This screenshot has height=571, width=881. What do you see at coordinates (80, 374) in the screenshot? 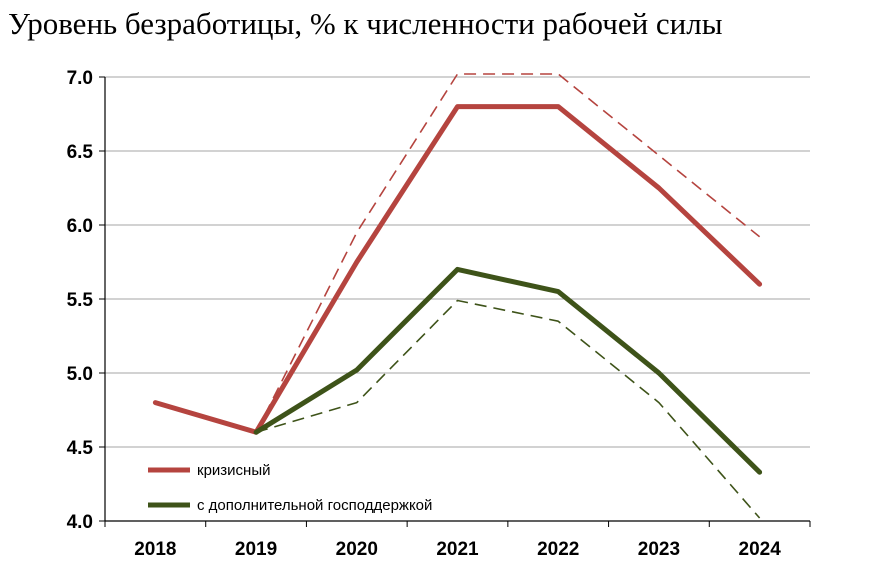
I see `y-tick-label: 5.0` at bounding box center [80, 374].